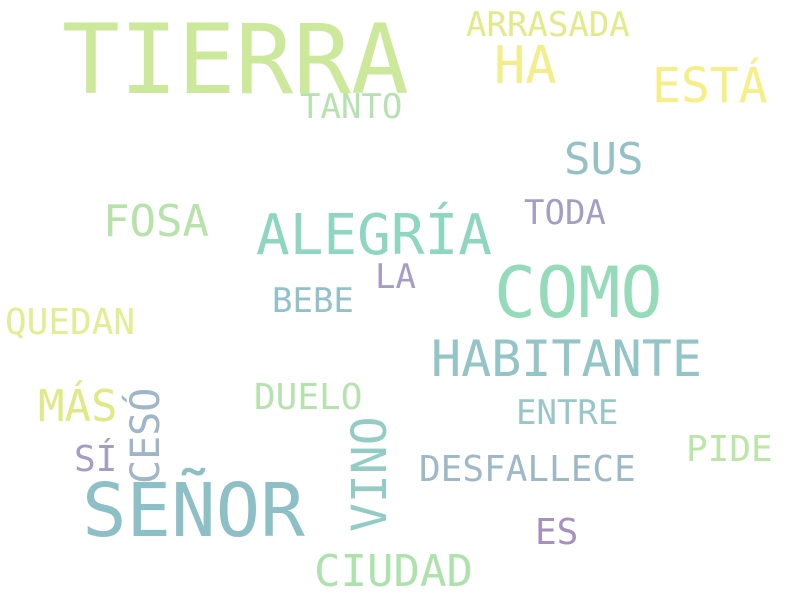 The image size is (800, 600). Describe the element at coordinates (395, 277) in the screenshot. I see `word-la: LA` at that location.